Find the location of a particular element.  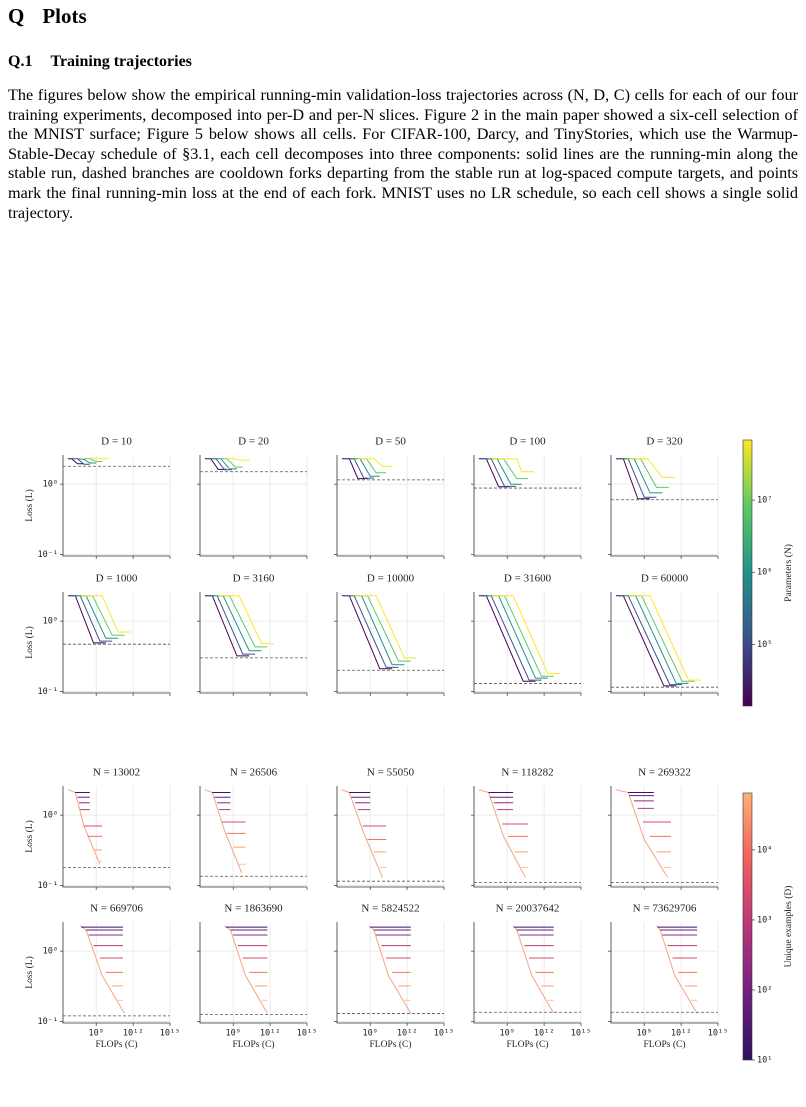

colorbar-label: Unique examples (D) is located at coordinates (788, 927).